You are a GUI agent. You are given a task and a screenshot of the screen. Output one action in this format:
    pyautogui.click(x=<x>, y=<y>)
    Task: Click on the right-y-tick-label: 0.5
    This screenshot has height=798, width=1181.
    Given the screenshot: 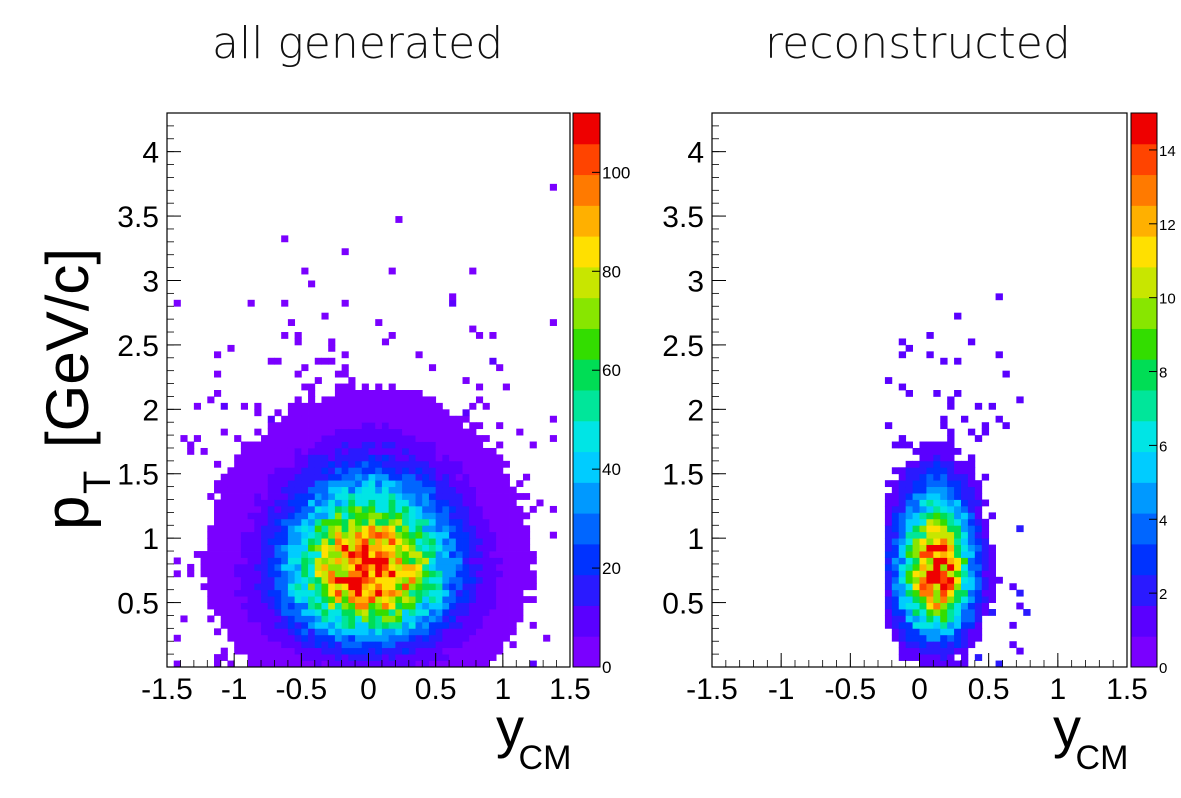 What is the action you would take?
    pyautogui.click(x=683, y=604)
    